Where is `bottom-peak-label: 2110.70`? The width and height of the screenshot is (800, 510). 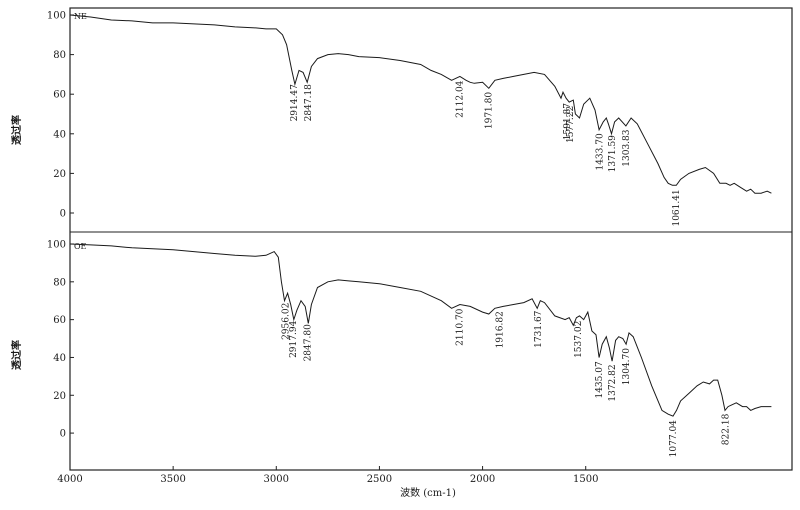 bottom-peak-label: 2110.70 is located at coordinates (461, 326).